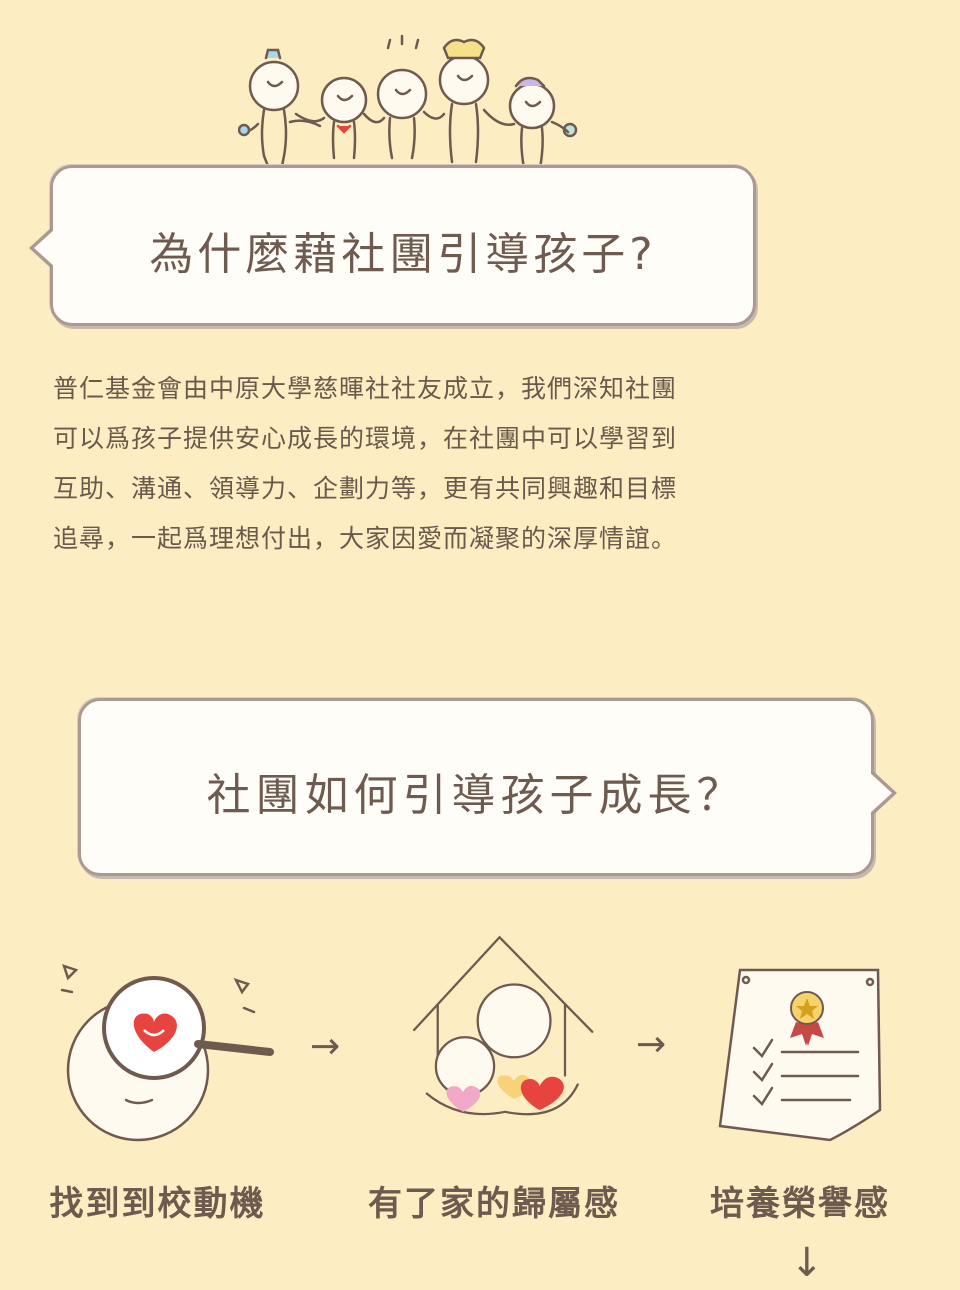  What do you see at coordinates (408, 102) in the screenshot?
I see `kids-holding-hands-illustration` at bounding box center [408, 102].